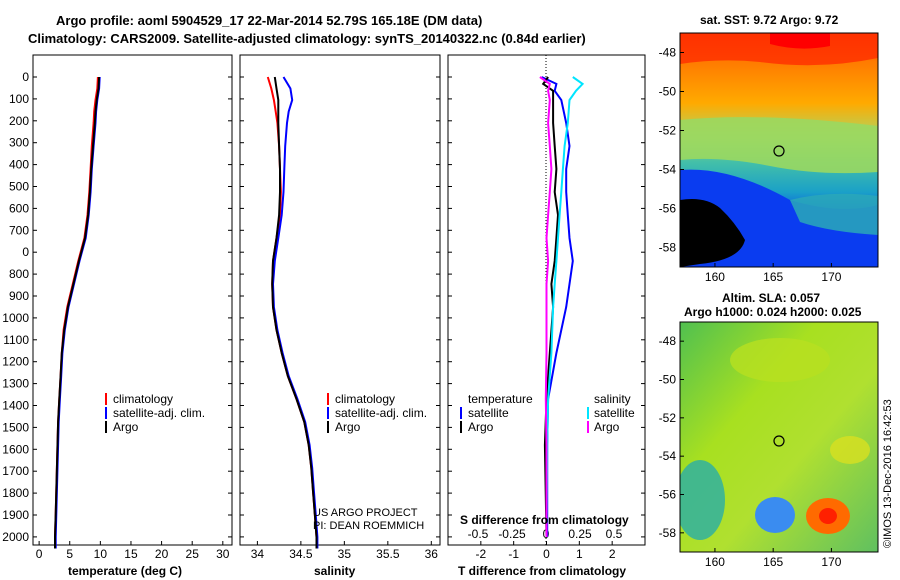 The image size is (900, 580). Describe the element at coordinates (15, 537) in the screenshot. I see `depth-tick-label: 2000` at that location.